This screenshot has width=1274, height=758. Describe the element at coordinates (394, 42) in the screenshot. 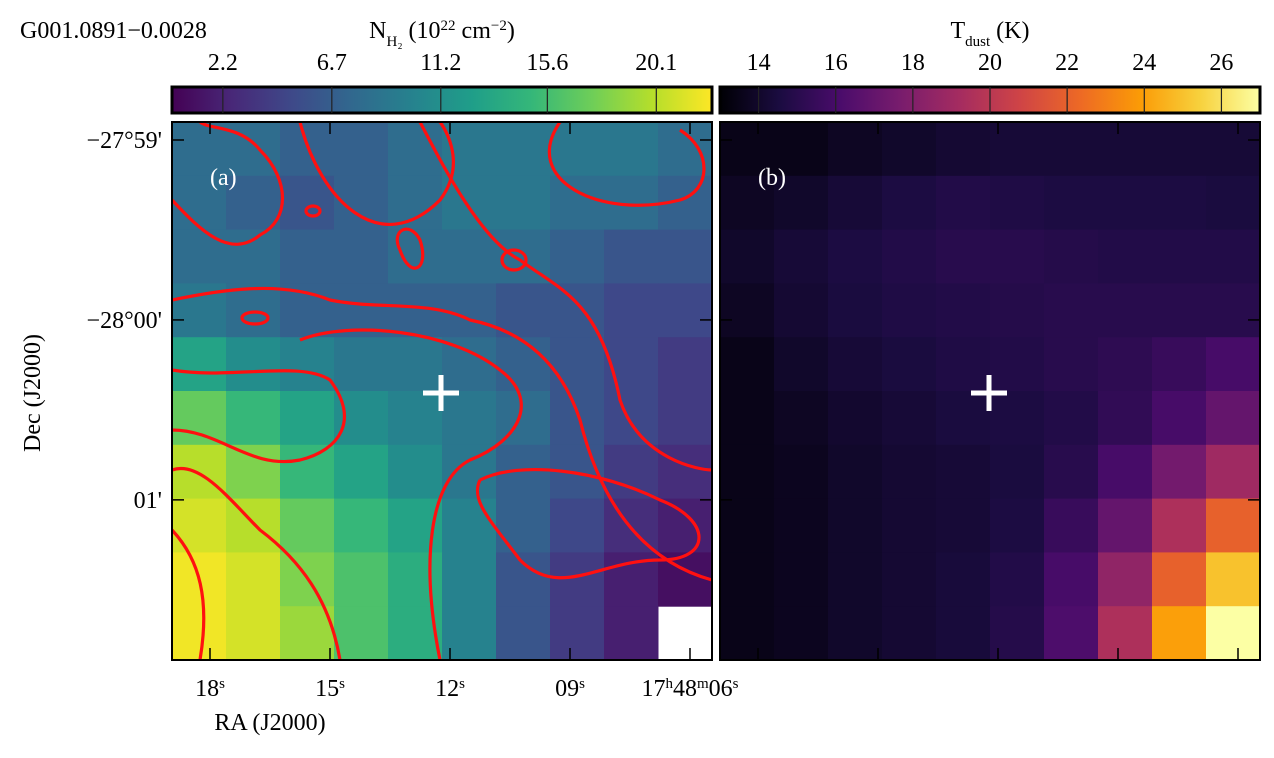

I see `label-part: H₂` at that location.